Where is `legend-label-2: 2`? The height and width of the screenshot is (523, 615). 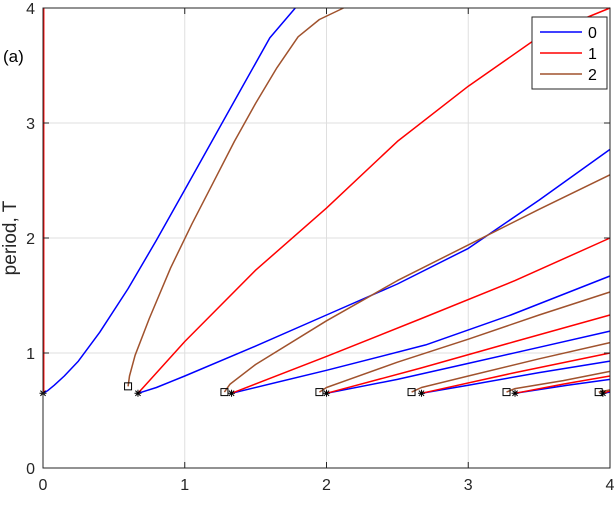
legend-label-2: 2 is located at coordinates (592, 75).